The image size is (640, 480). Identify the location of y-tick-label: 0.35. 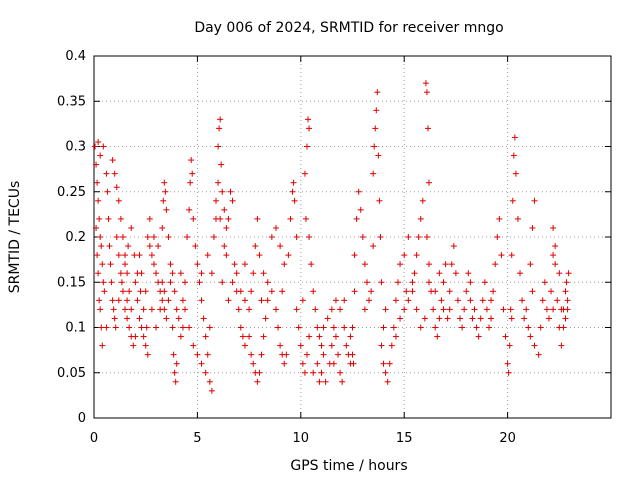
(71, 101).